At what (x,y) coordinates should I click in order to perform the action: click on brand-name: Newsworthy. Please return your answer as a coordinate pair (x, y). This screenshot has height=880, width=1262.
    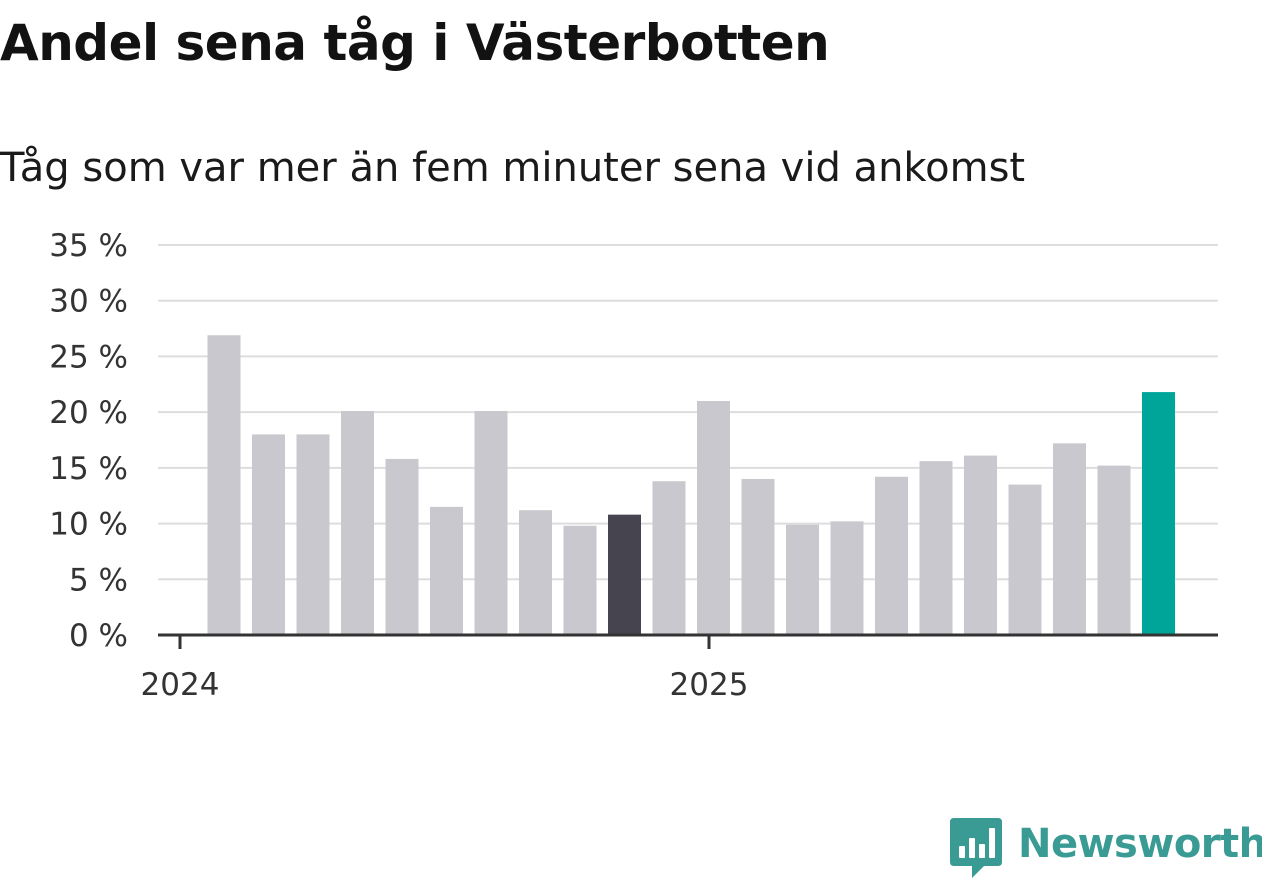
    Looking at the image, I should click on (1140, 844).